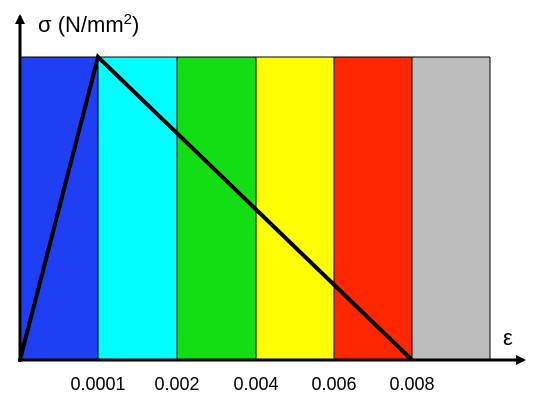 This screenshot has height=403, width=534. I want to click on x-tick-label: 0.006, so click(333, 384).